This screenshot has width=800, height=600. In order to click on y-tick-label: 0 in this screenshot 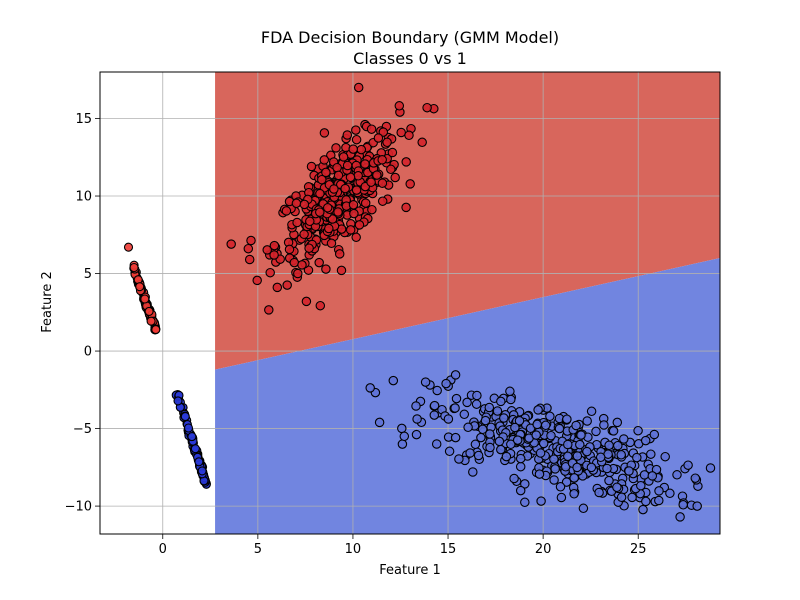, I will do `click(88, 352)`.